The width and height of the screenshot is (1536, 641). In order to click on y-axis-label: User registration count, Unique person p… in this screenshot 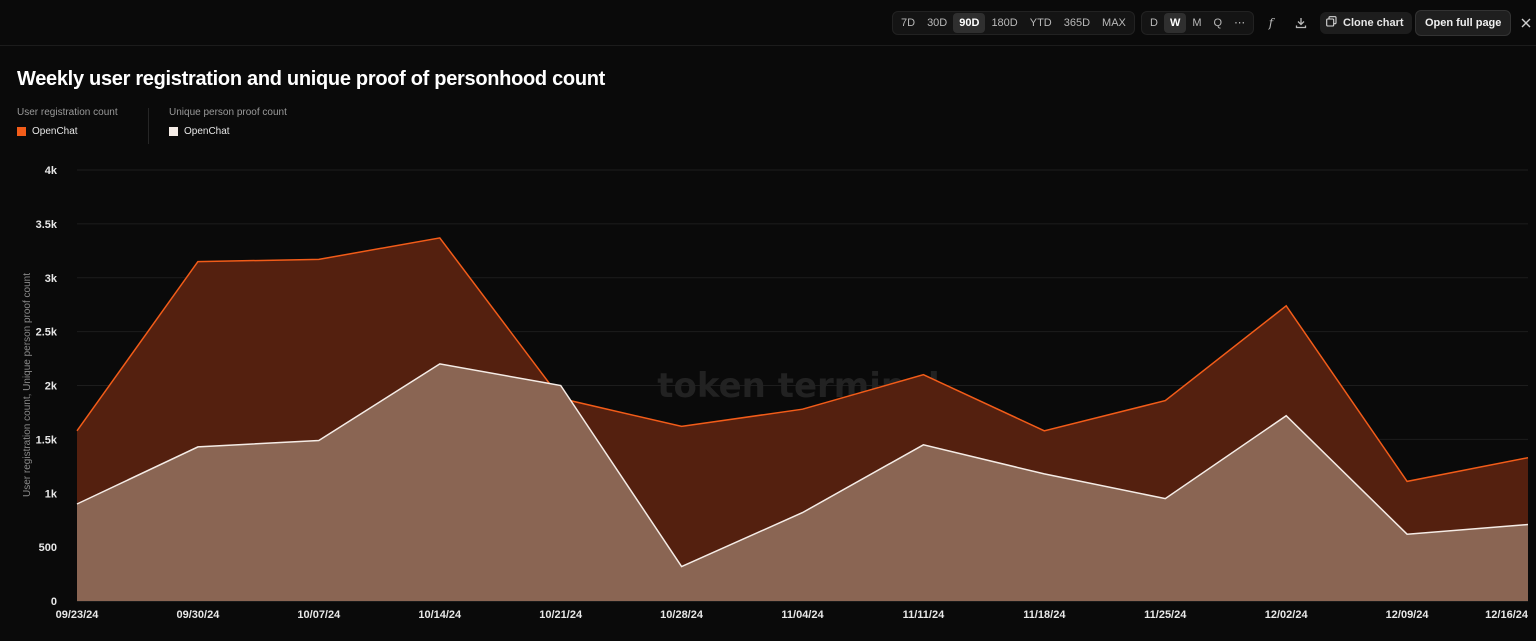, I will do `click(27, 385)`.